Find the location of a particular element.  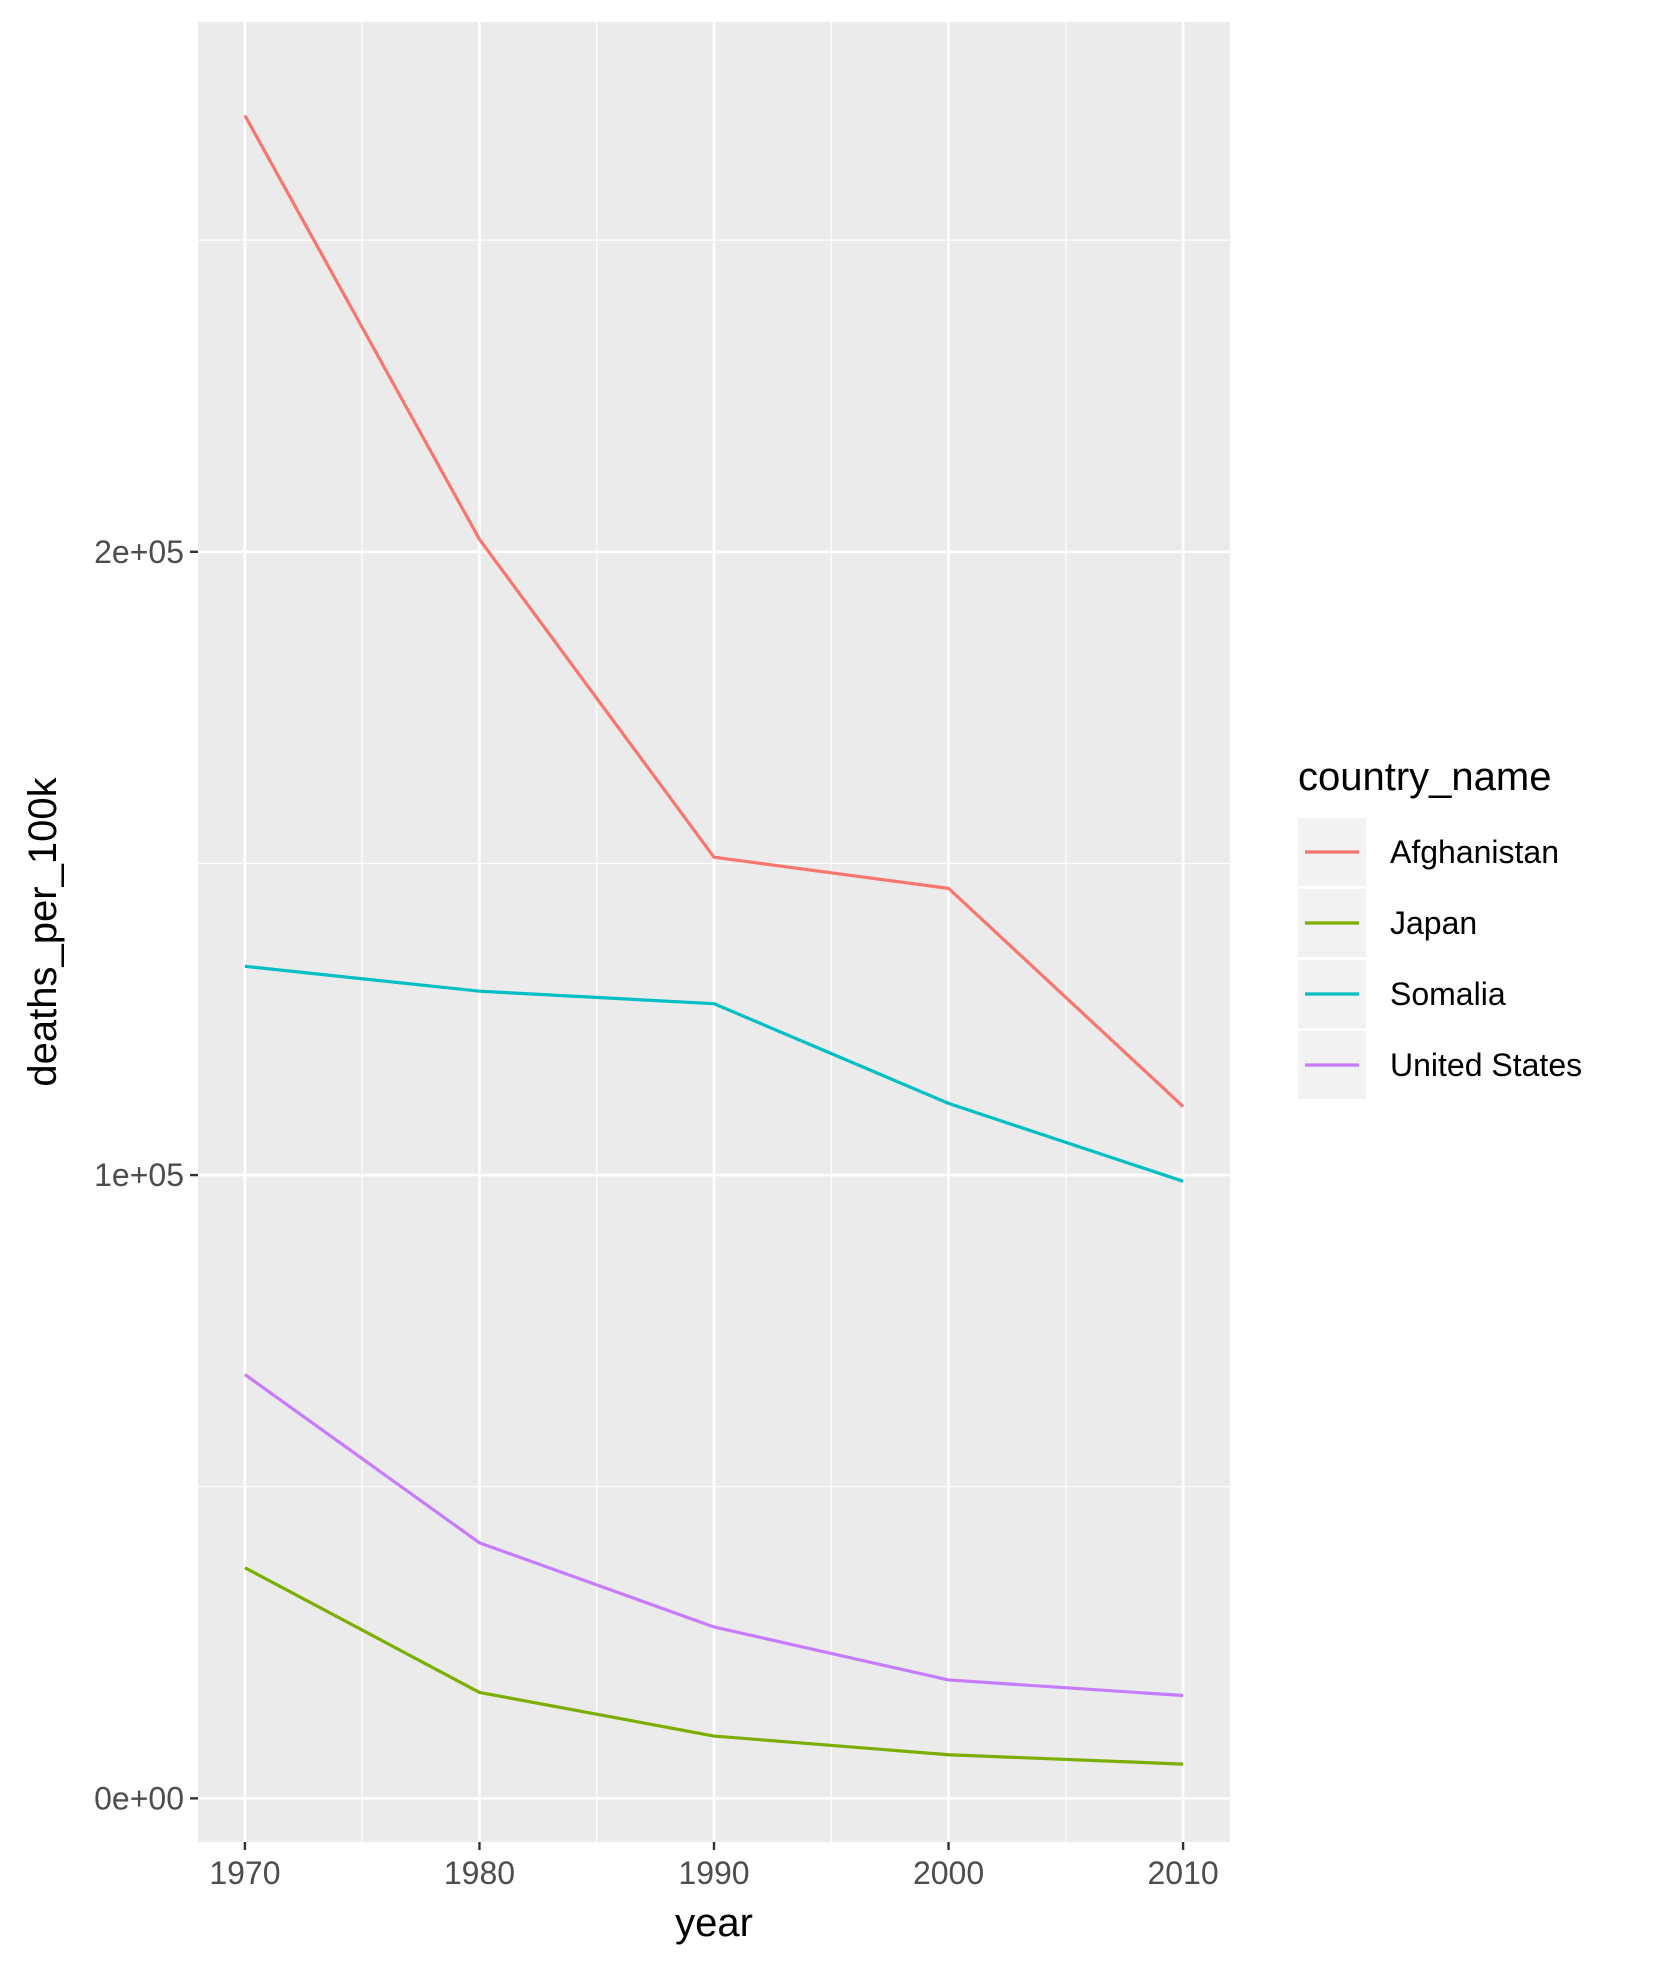

legend-label: Japan is located at coordinates (1433, 923).